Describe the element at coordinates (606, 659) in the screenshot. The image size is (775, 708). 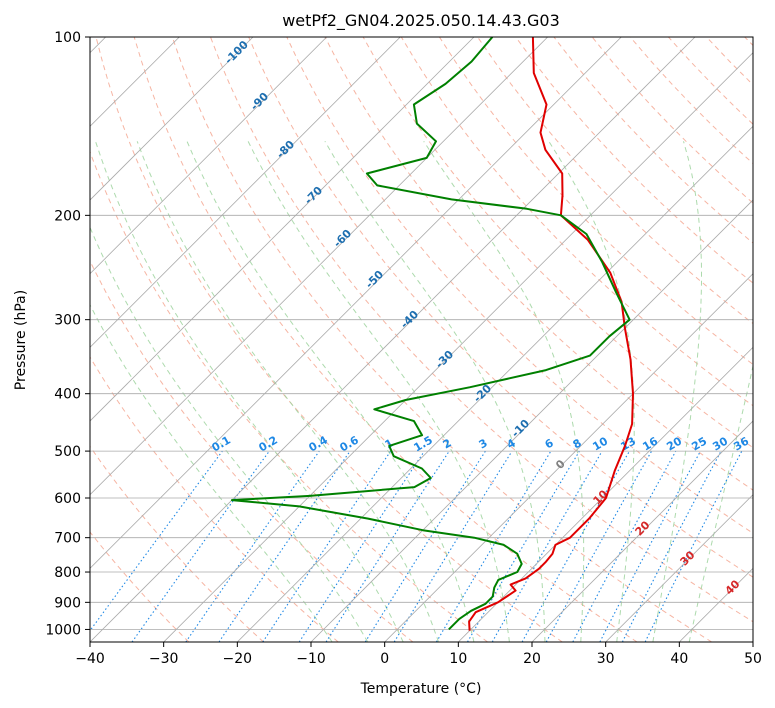
I see `x-tick-label: 30` at that location.